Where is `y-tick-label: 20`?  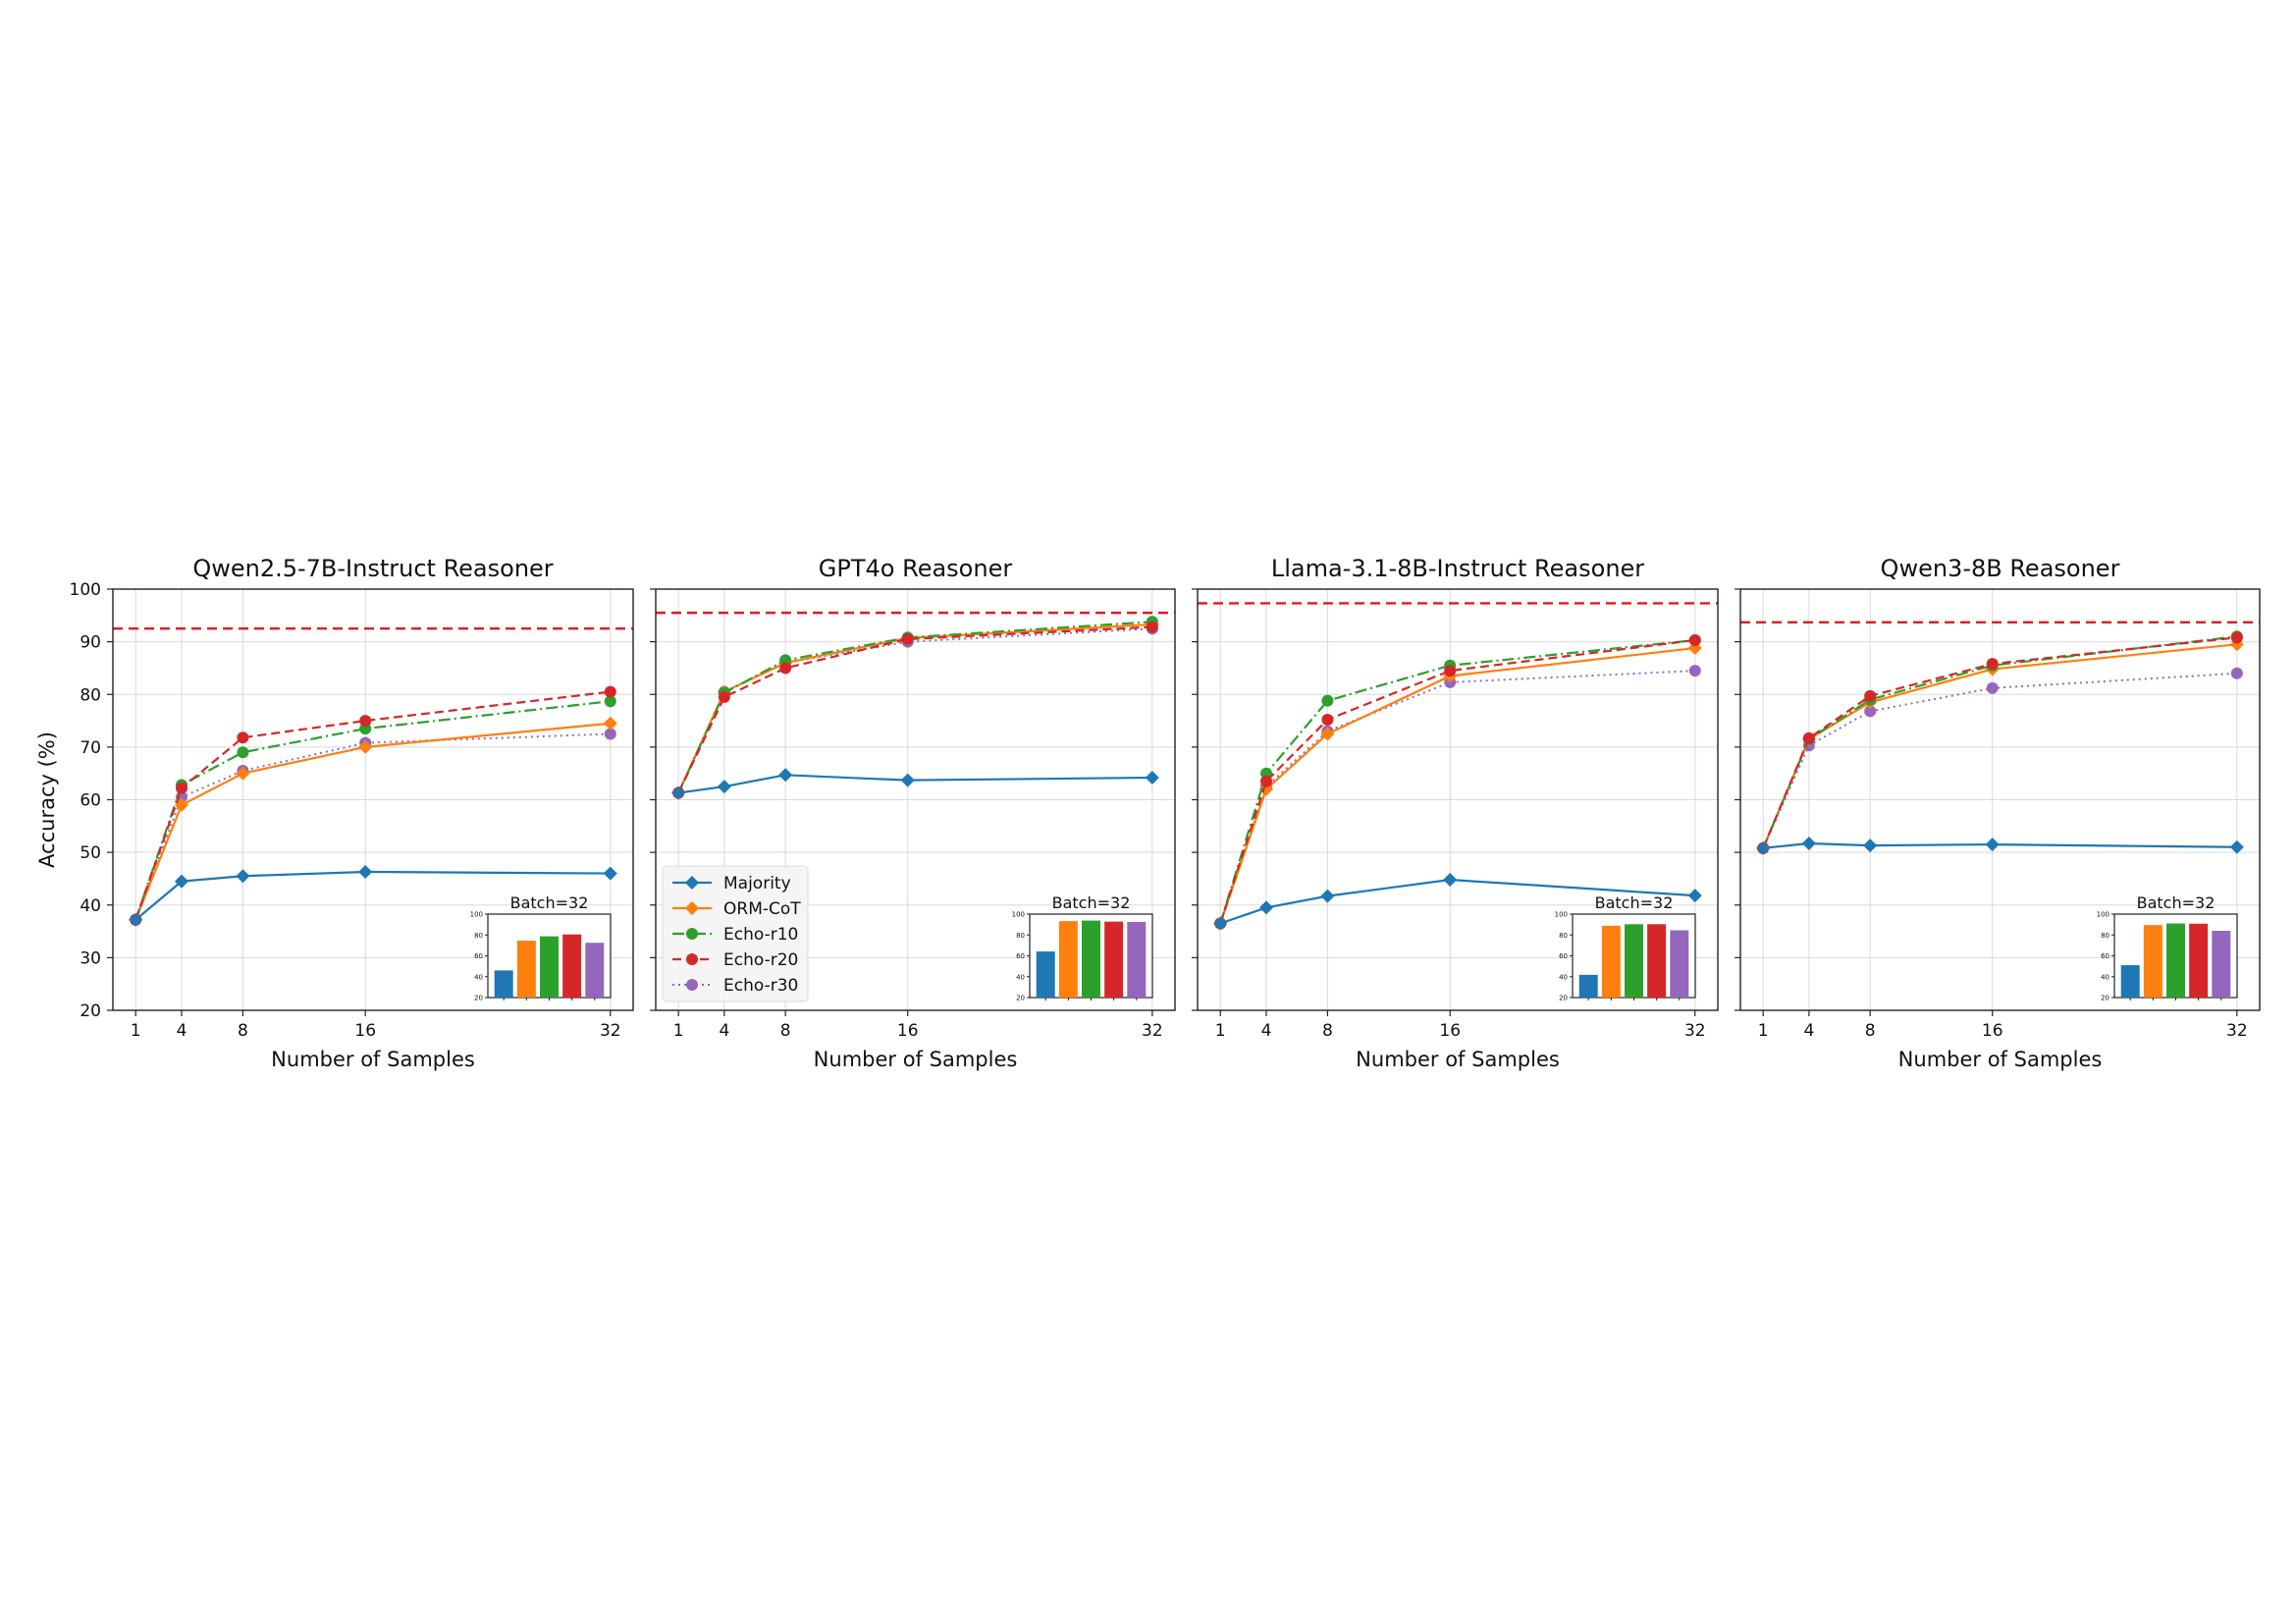
y-tick-label: 20 is located at coordinates (91, 1011).